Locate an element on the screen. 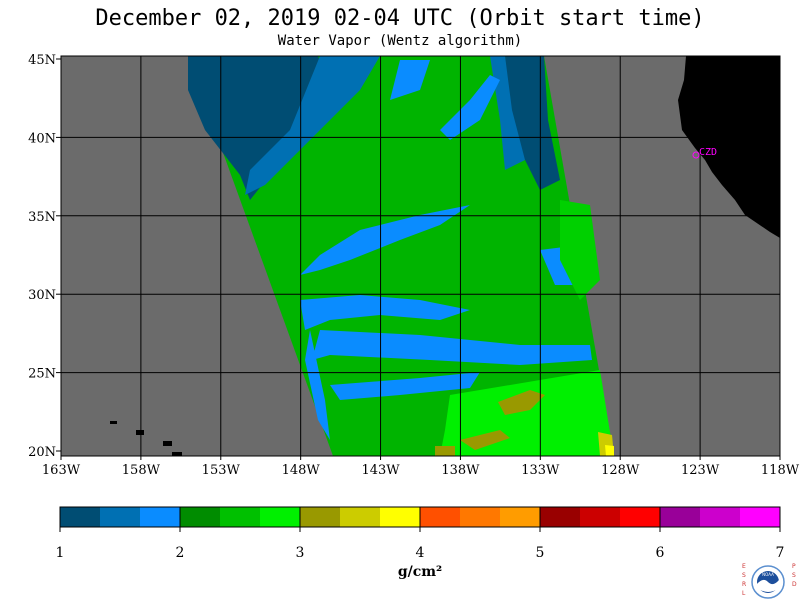 This screenshot has width=800, height=600. lon-label: 163W is located at coordinates (61, 470).